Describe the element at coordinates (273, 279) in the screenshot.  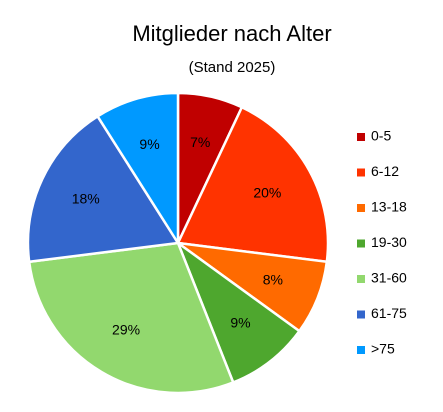
I see `data-label: 8%` at that location.